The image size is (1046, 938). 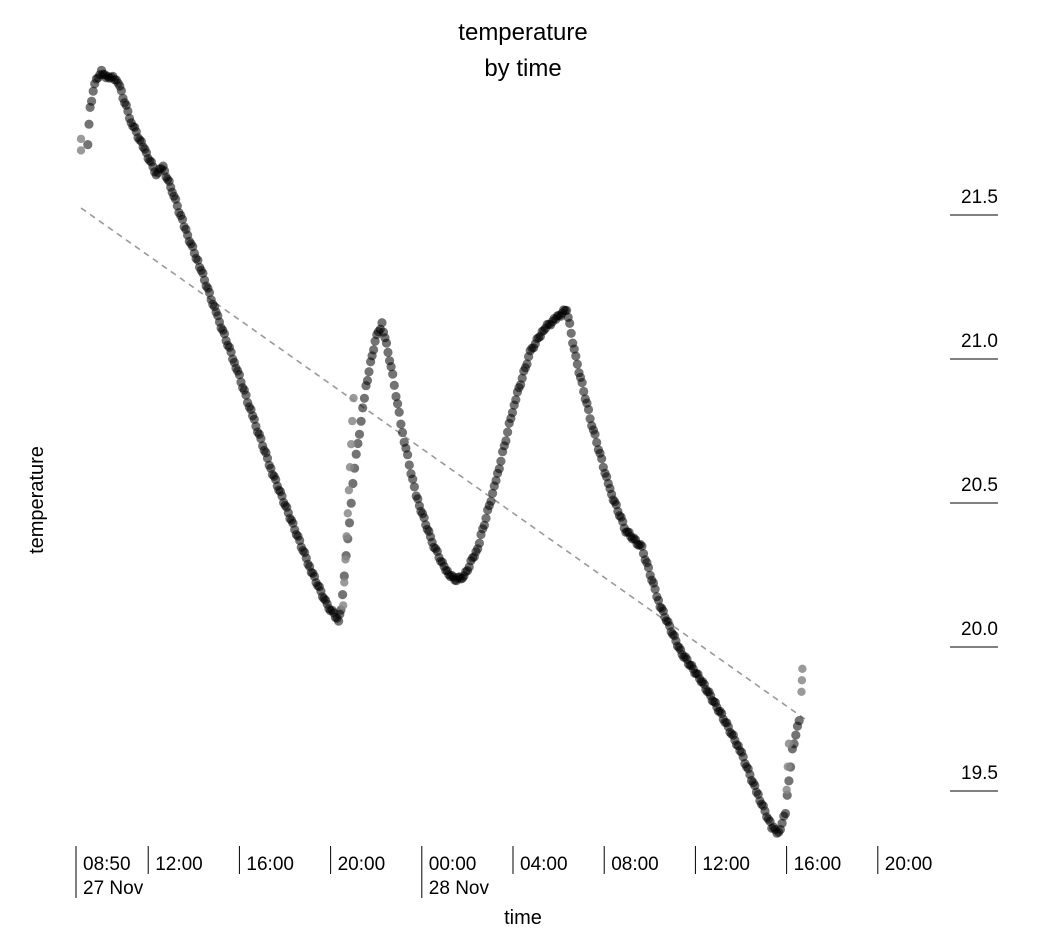 I want to click on x-tick-date: 28 Nov, so click(x=459, y=888).